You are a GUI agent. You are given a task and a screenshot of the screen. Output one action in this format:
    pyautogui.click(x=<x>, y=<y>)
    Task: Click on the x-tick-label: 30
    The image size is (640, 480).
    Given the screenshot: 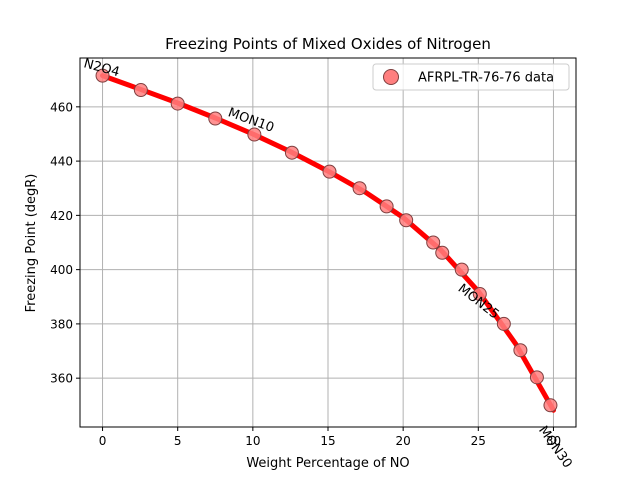 What is the action you would take?
    pyautogui.click(x=553, y=441)
    